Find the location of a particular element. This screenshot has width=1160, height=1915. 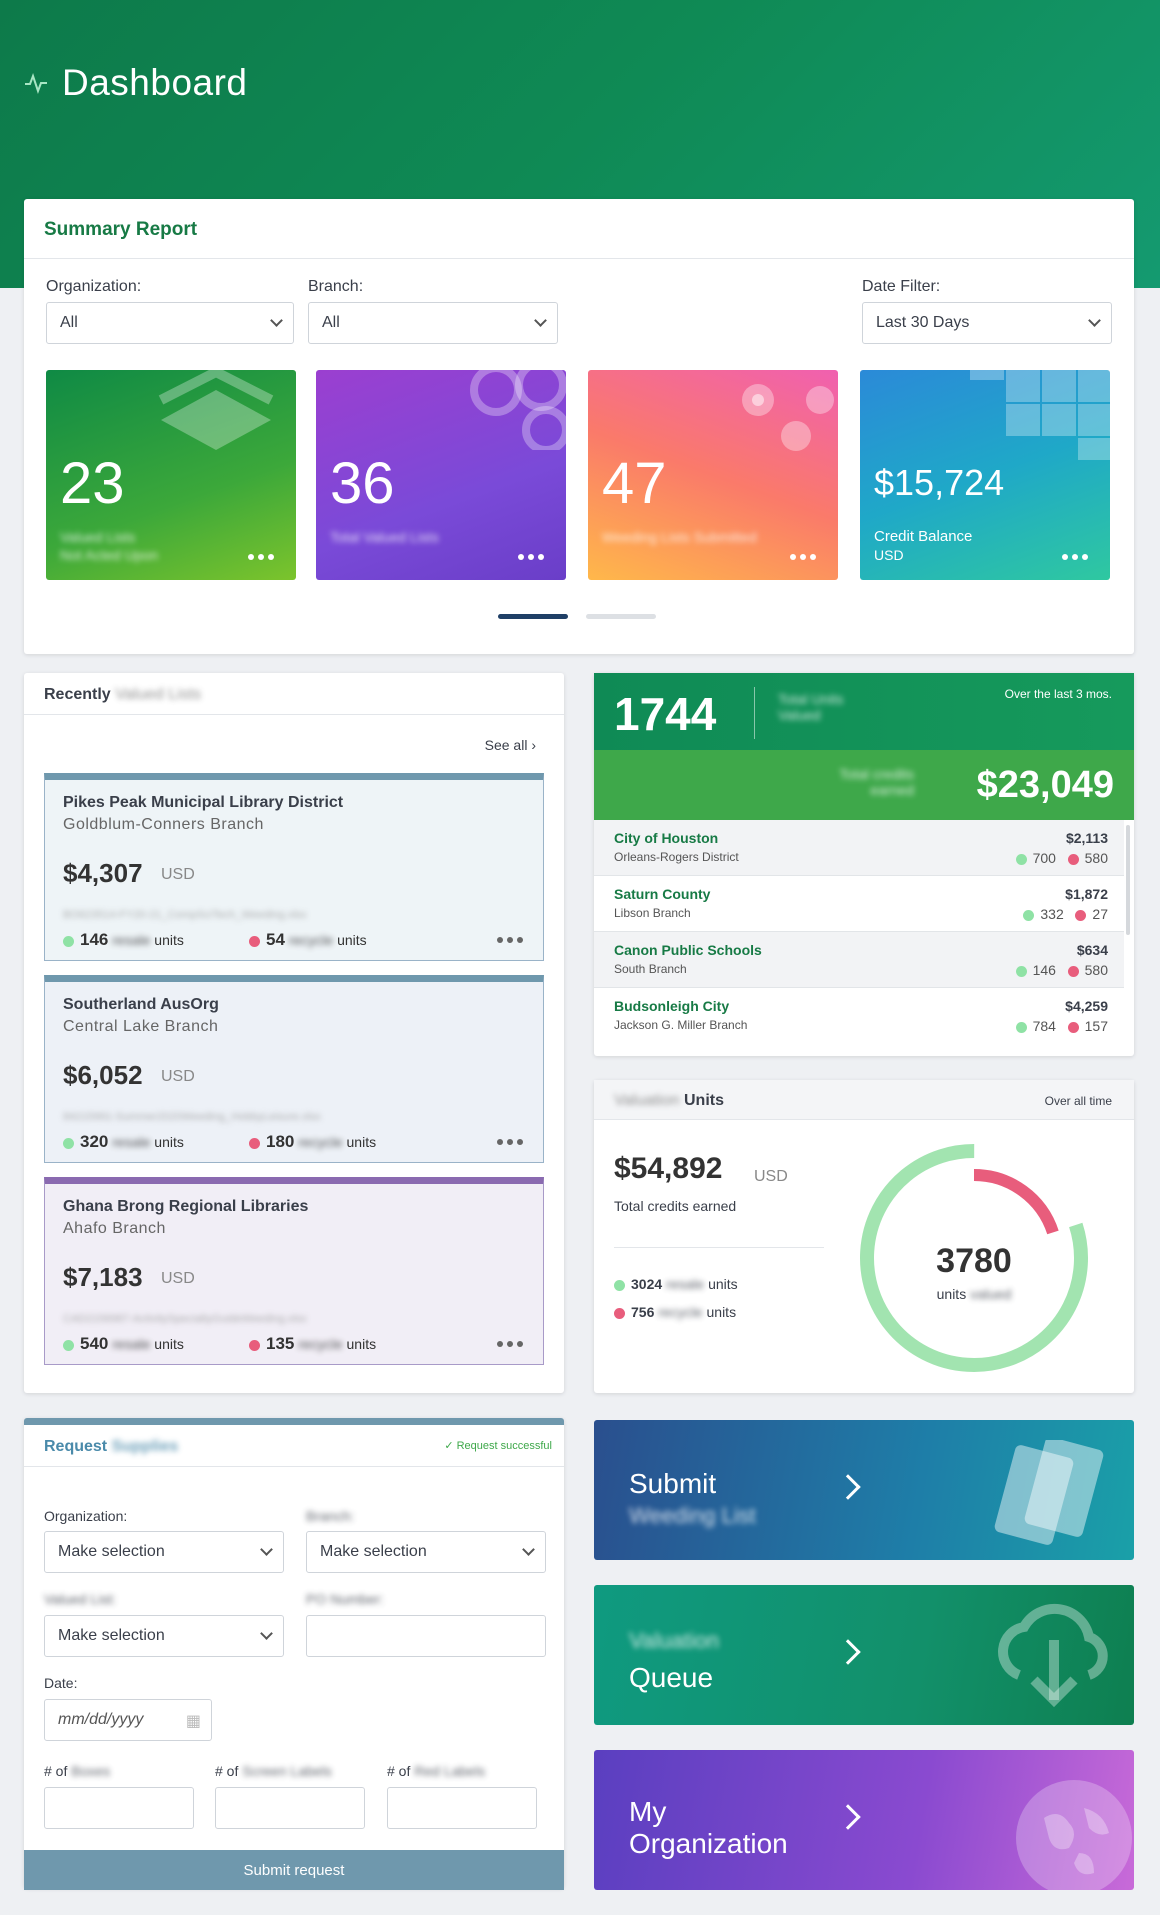

table-row: Saturn County Libson Branch $1,872 332 27 is located at coordinates (859, 904).